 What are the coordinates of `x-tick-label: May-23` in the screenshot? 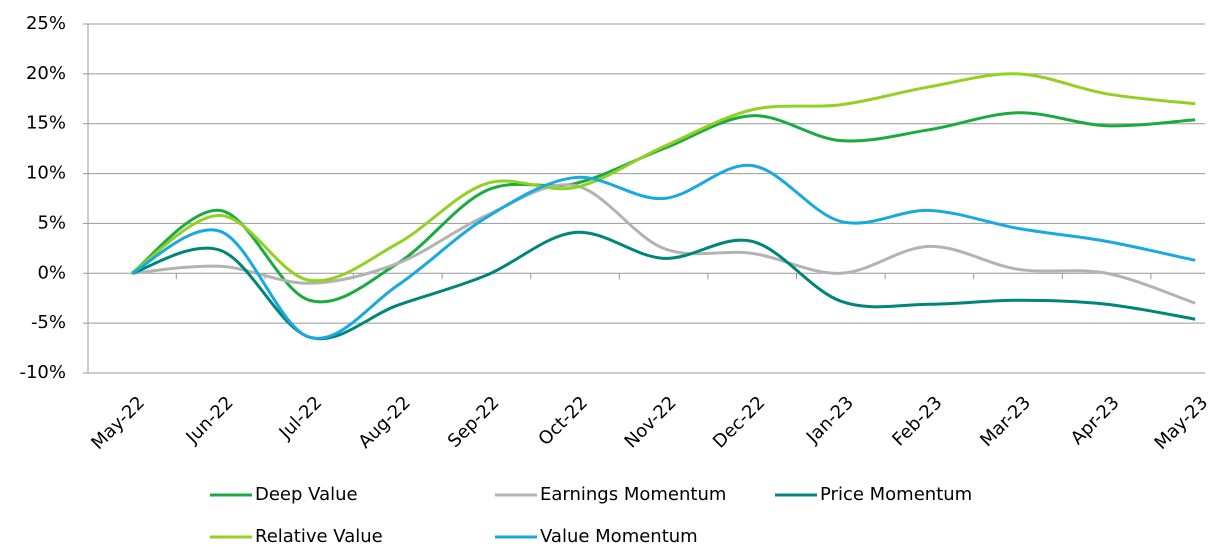 It's located at (1182, 423).